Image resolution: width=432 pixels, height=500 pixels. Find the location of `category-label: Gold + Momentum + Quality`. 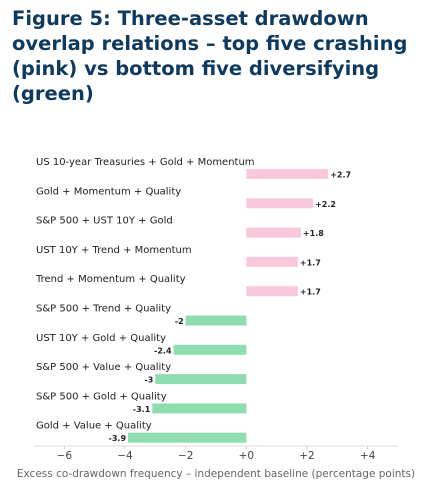

category-label: Gold + Momentum + Quality is located at coordinates (108, 191).